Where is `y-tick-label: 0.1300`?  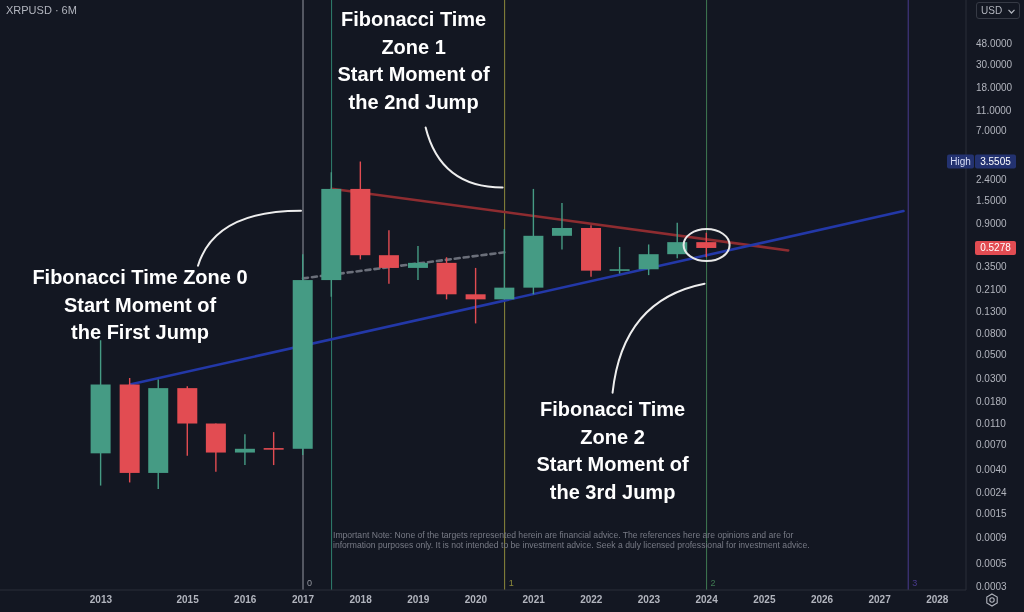 y-tick-label: 0.1300 is located at coordinates (992, 312).